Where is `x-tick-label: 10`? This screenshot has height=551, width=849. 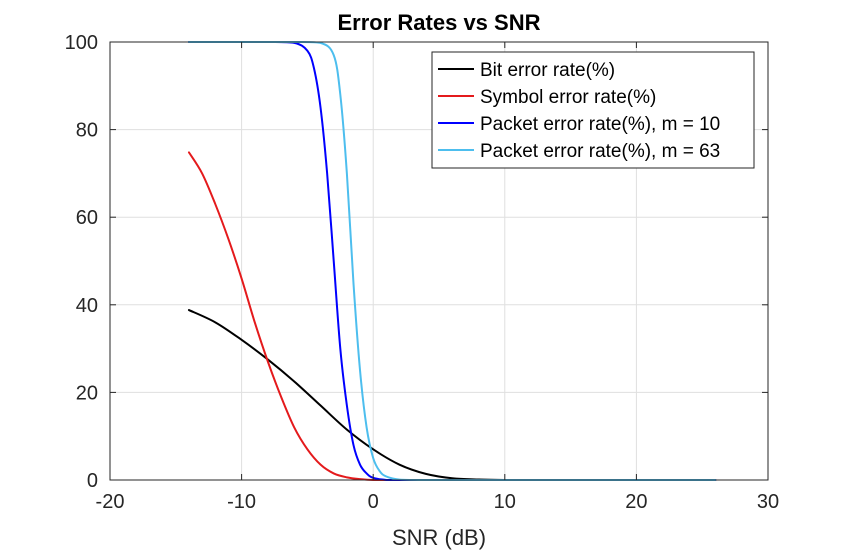
x-tick-label: 10 is located at coordinates (505, 502).